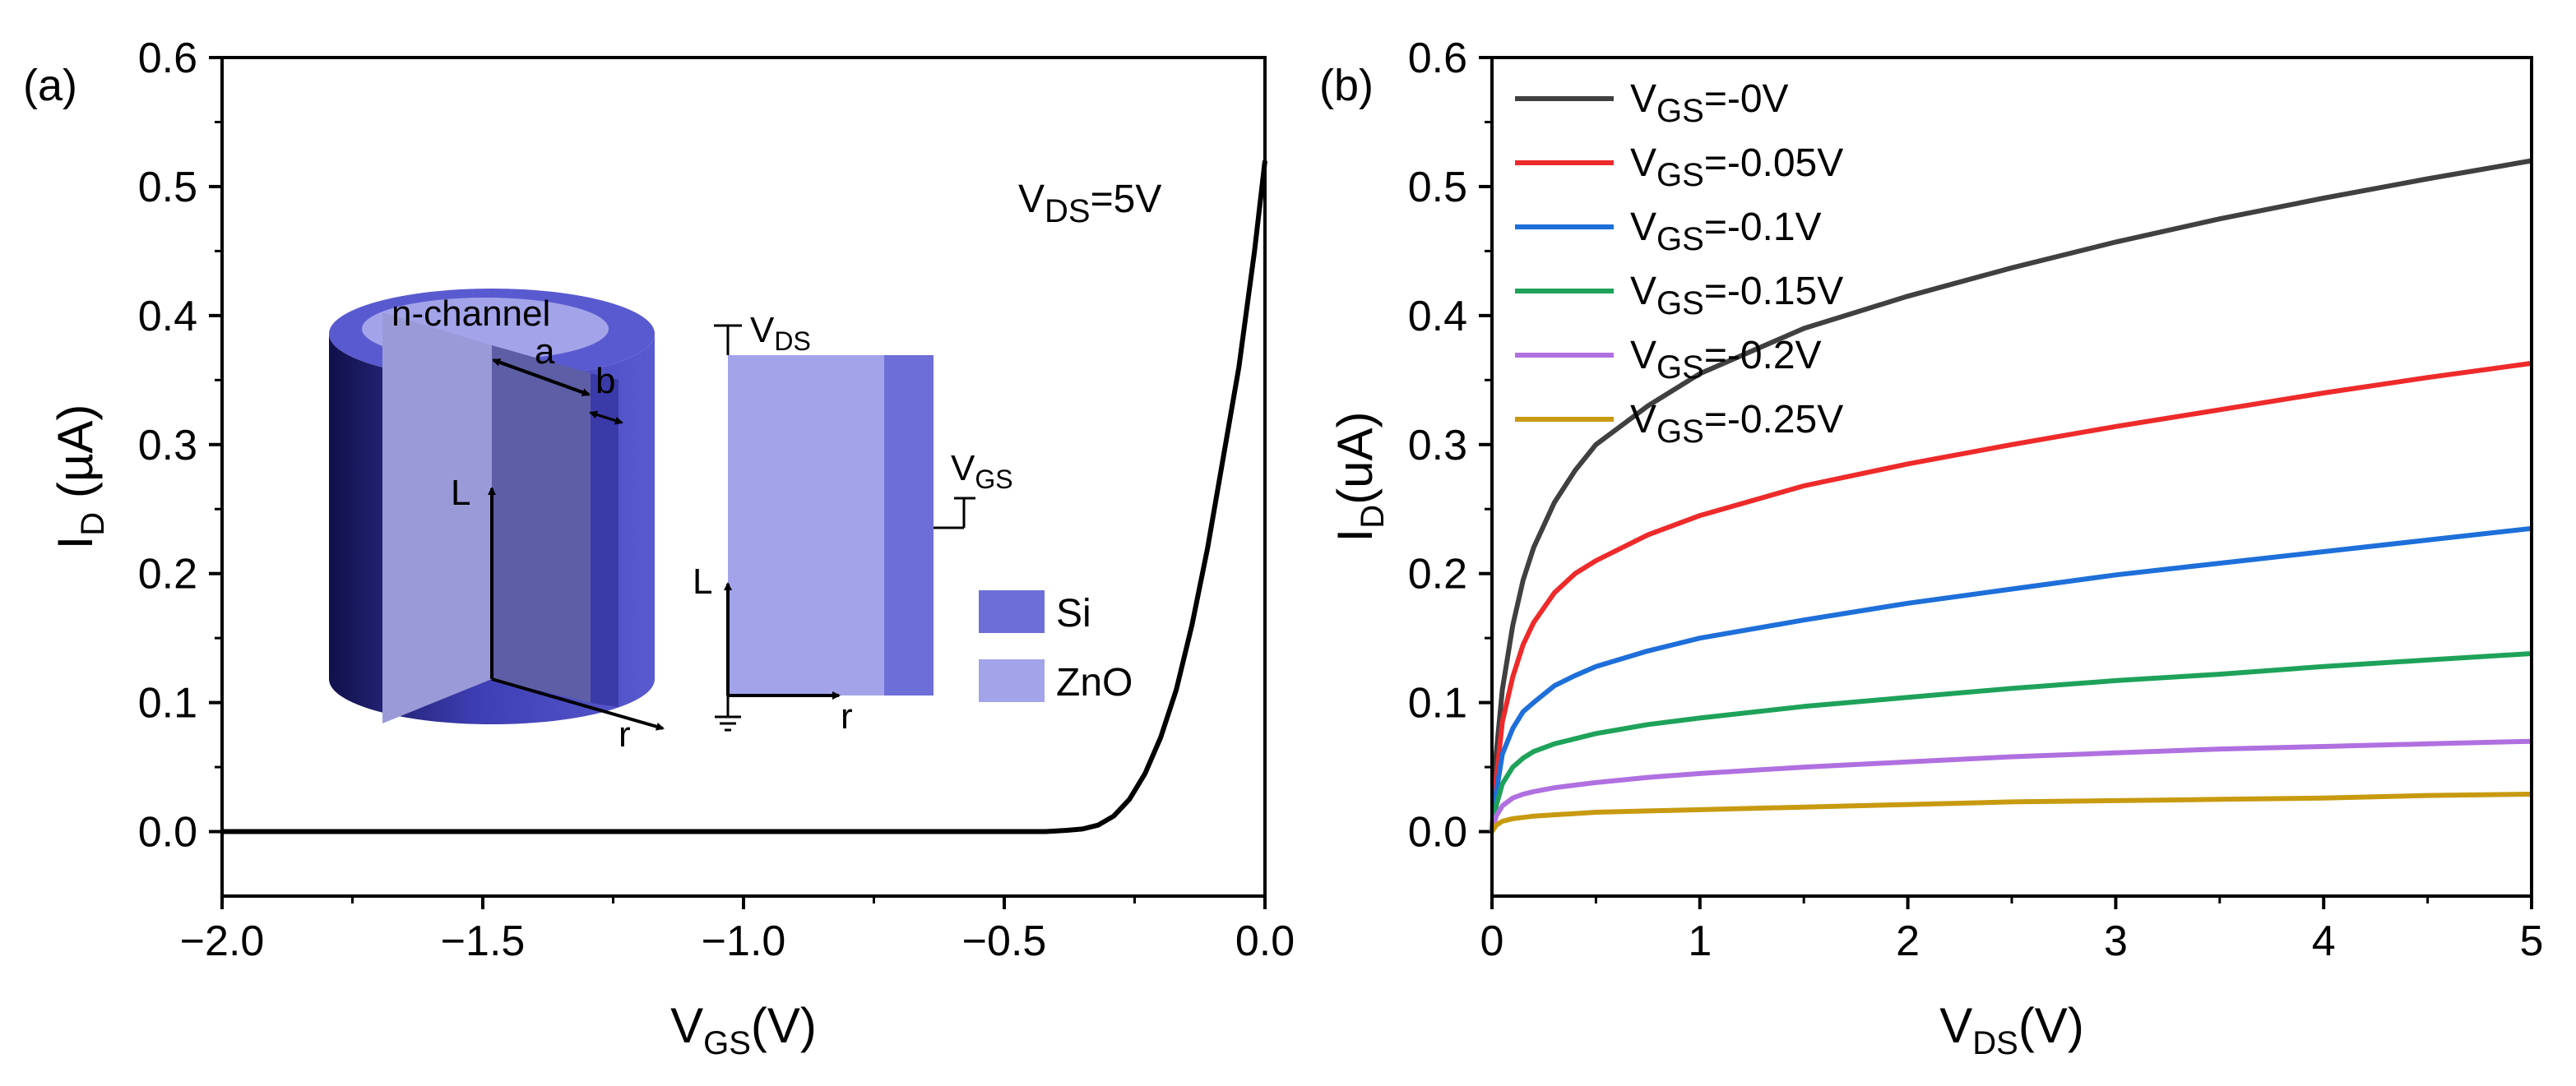 The height and width of the screenshot is (1086, 2576). I want to click on panel-a-x-tick-label: −0.5, so click(1005, 941).